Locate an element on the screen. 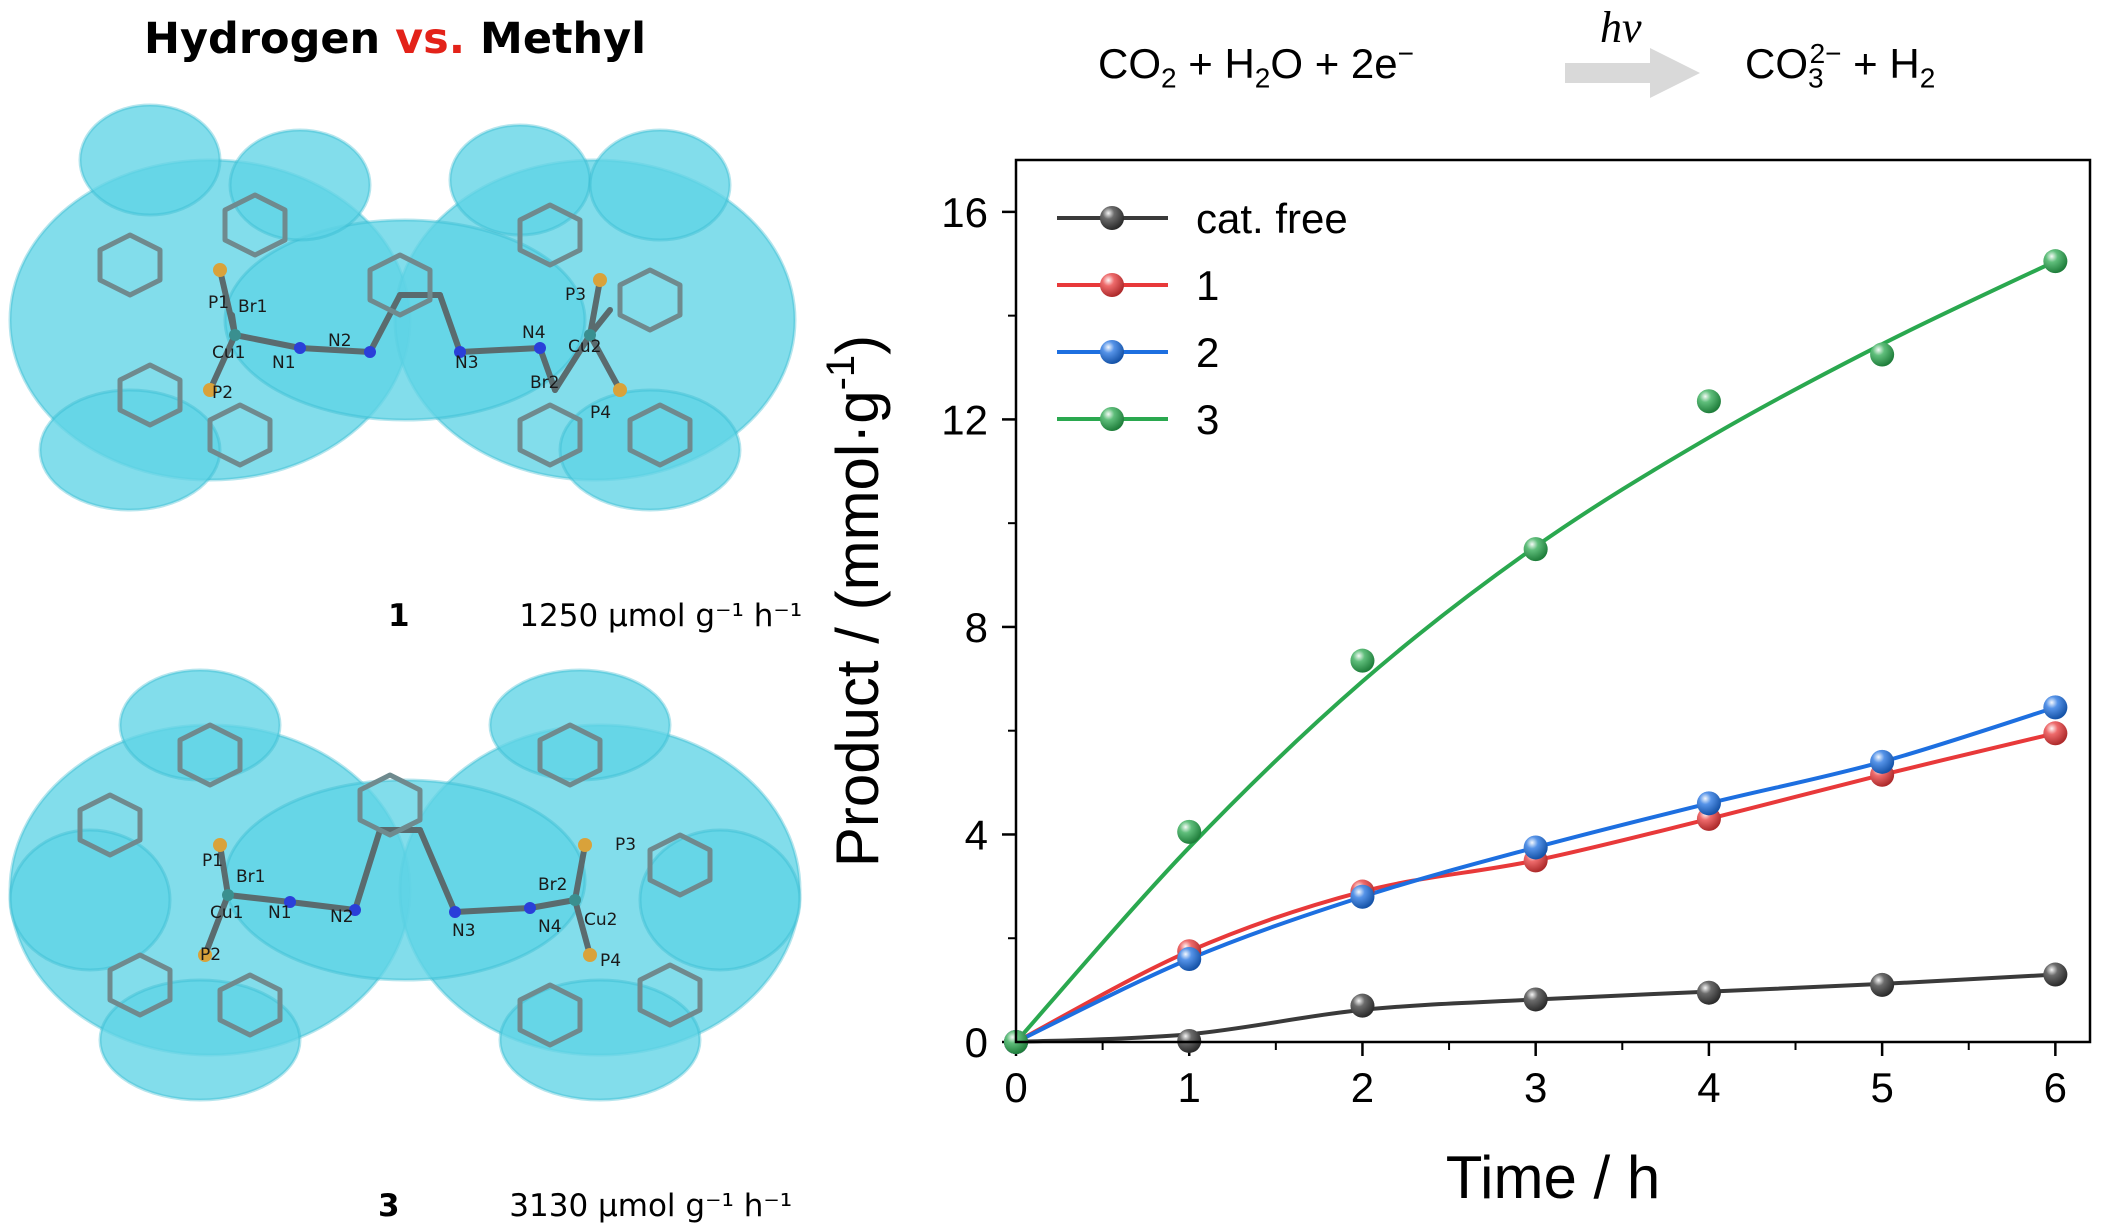 The image size is (2128, 1225). product-text: CO is located at coordinates (1776, 63).